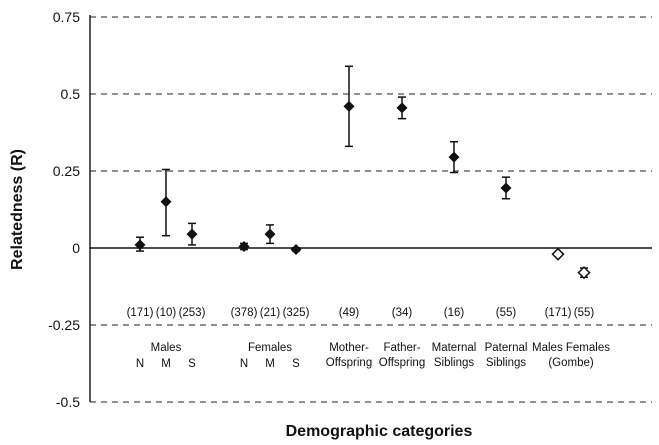 This screenshot has height=445, width=659. I want to click on y-tick-label: 0.25, so click(66, 171).